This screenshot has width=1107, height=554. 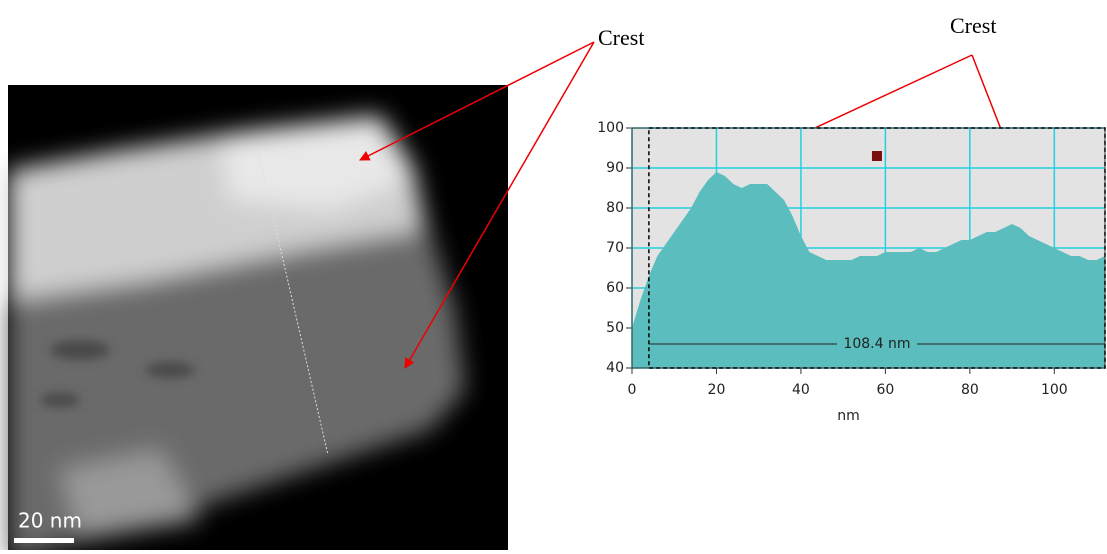 I want to click on y-tick-label: 100, so click(x=610, y=128).